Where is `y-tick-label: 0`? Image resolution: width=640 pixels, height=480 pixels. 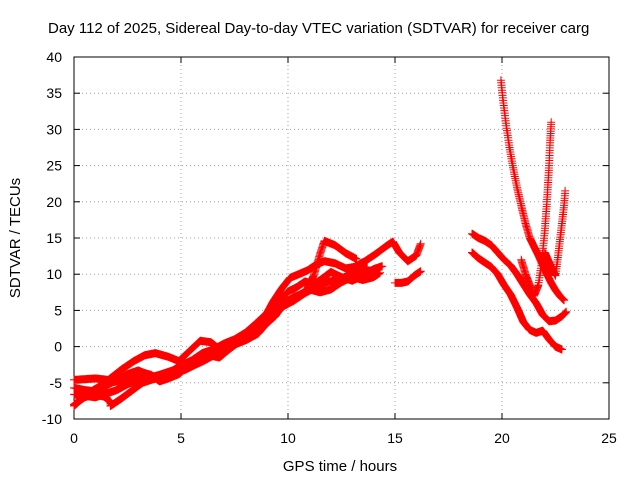 y-tick-label: 0 is located at coordinates (58, 347).